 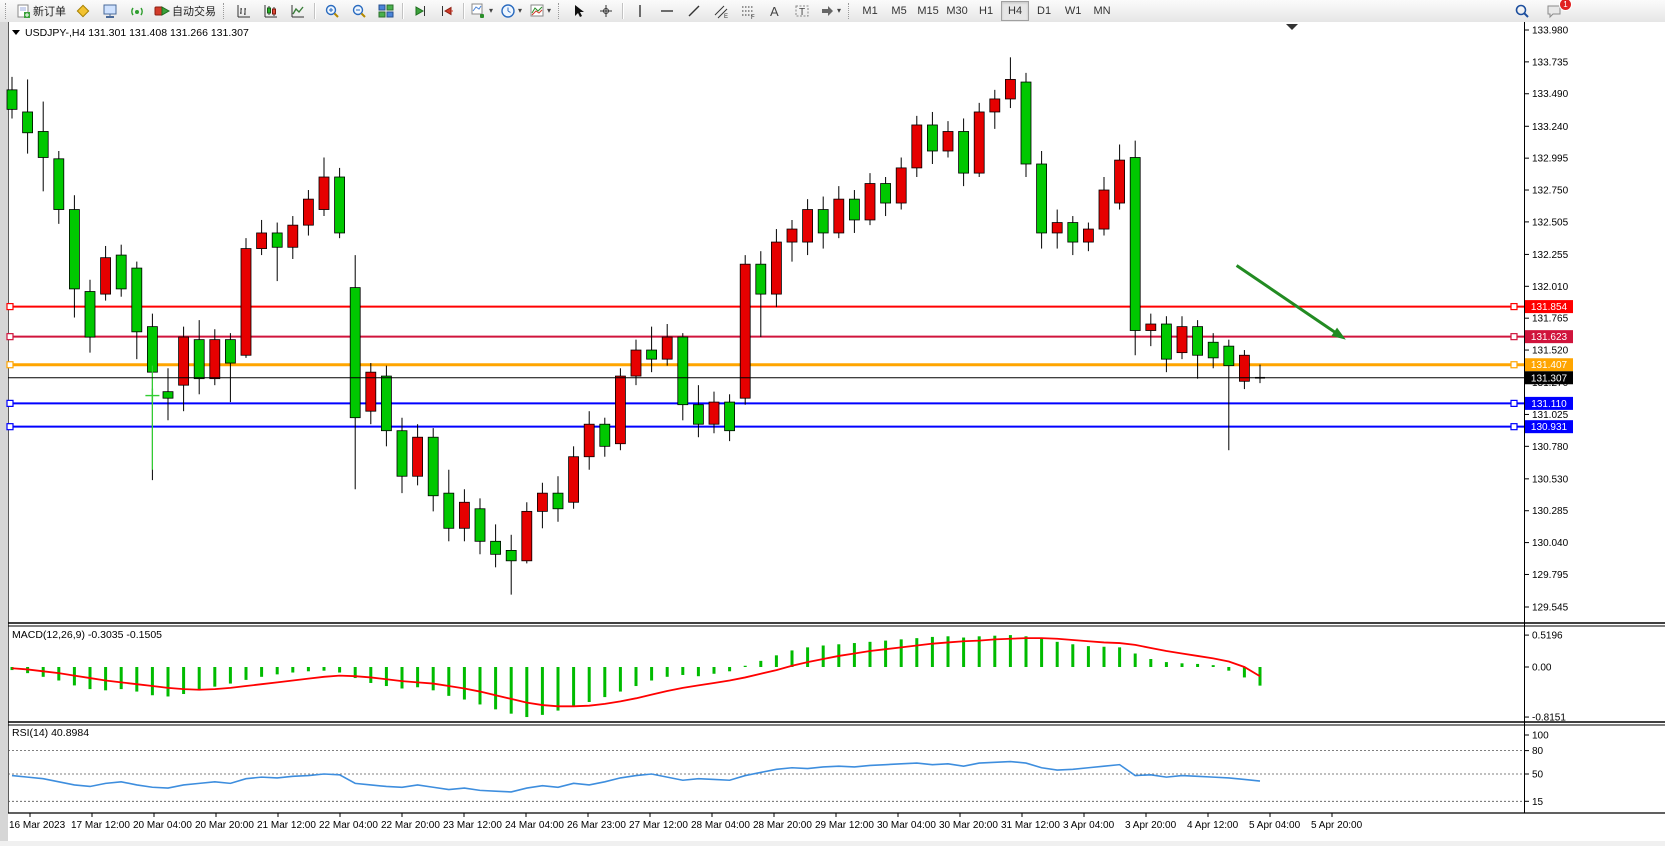 What do you see at coordinates (1550, 415) in the screenshot?
I see `svg-text: 131.025` at bounding box center [1550, 415].